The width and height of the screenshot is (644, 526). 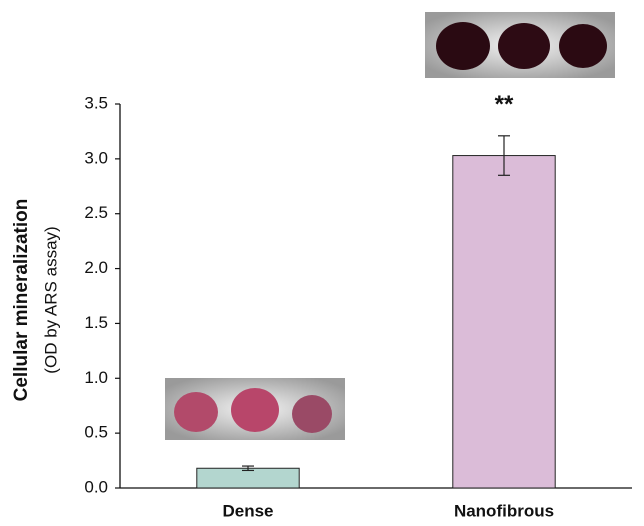 What do you see at coordinates (96, 102) in the screenshot?
I see `y-tick-label: 3.5` at bounding box center [96, 102].